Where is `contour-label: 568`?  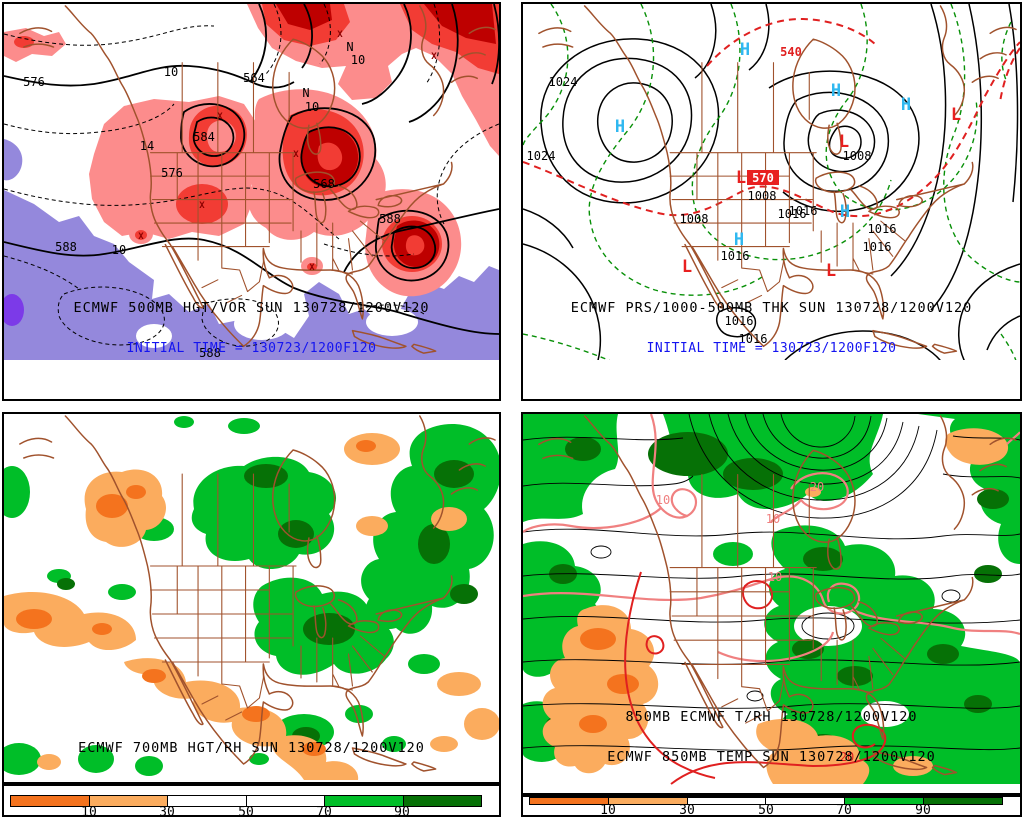 contour-label: 568 is located at coordinates (324, 184).